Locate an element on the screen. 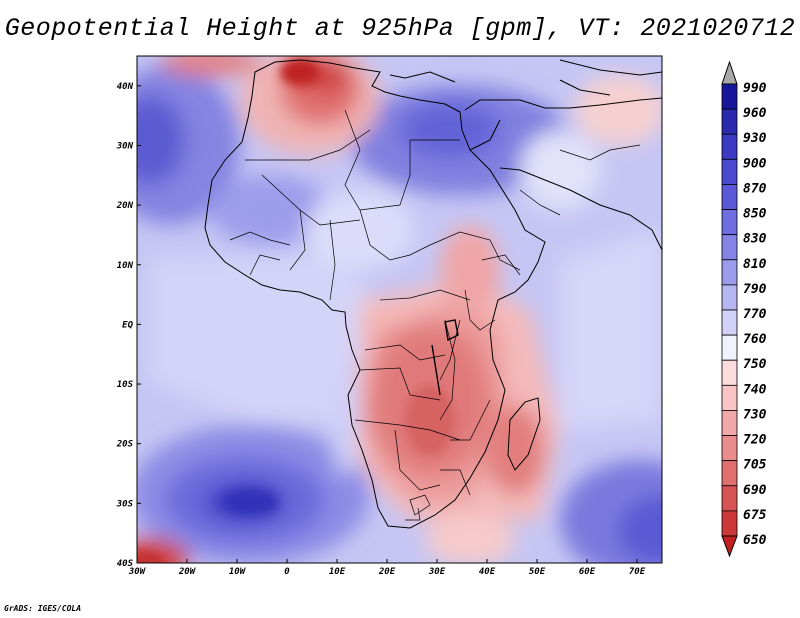 This screenshot has height=618, width=800. colorbar-label: 750 is located at coordinates (755, 364).